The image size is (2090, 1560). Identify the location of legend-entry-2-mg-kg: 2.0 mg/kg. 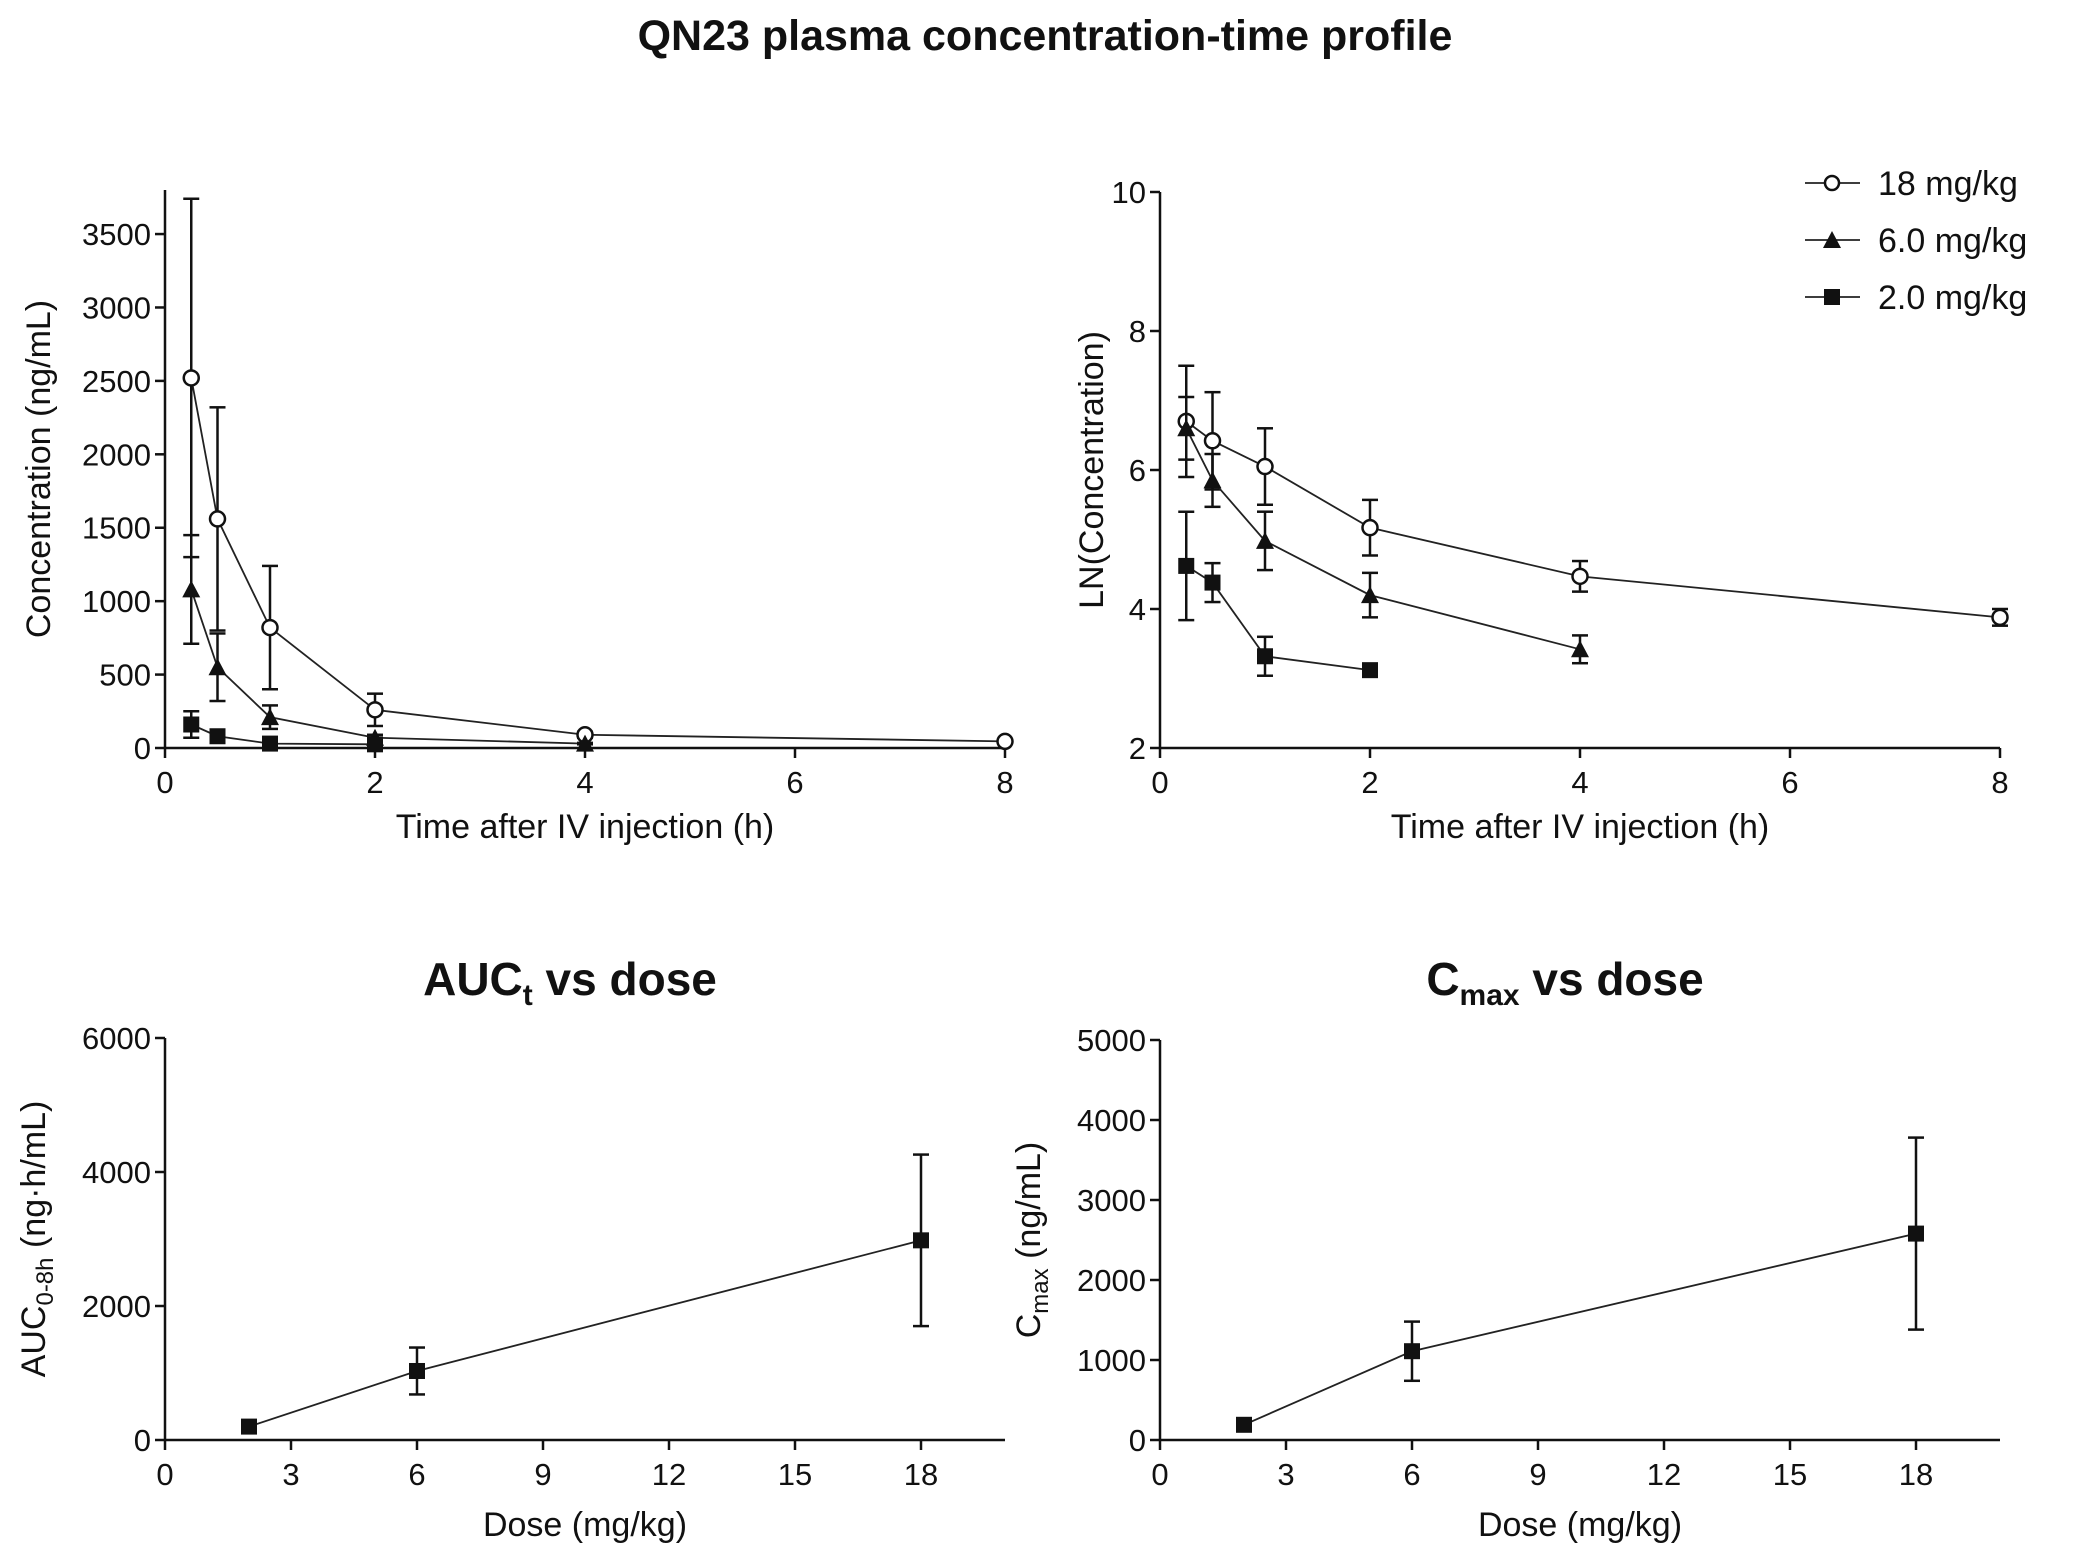
(1916, 298).